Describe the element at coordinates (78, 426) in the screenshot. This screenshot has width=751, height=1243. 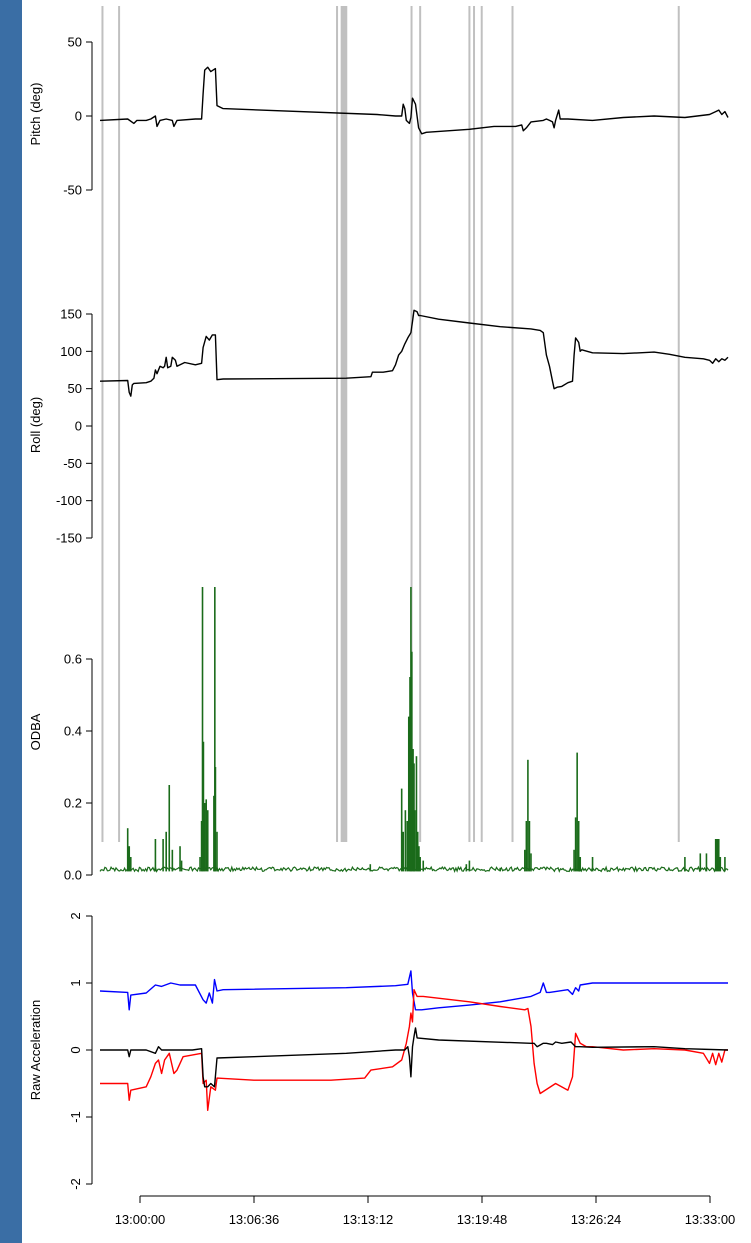
I see `roll-y-tick-label: 0` at that location.